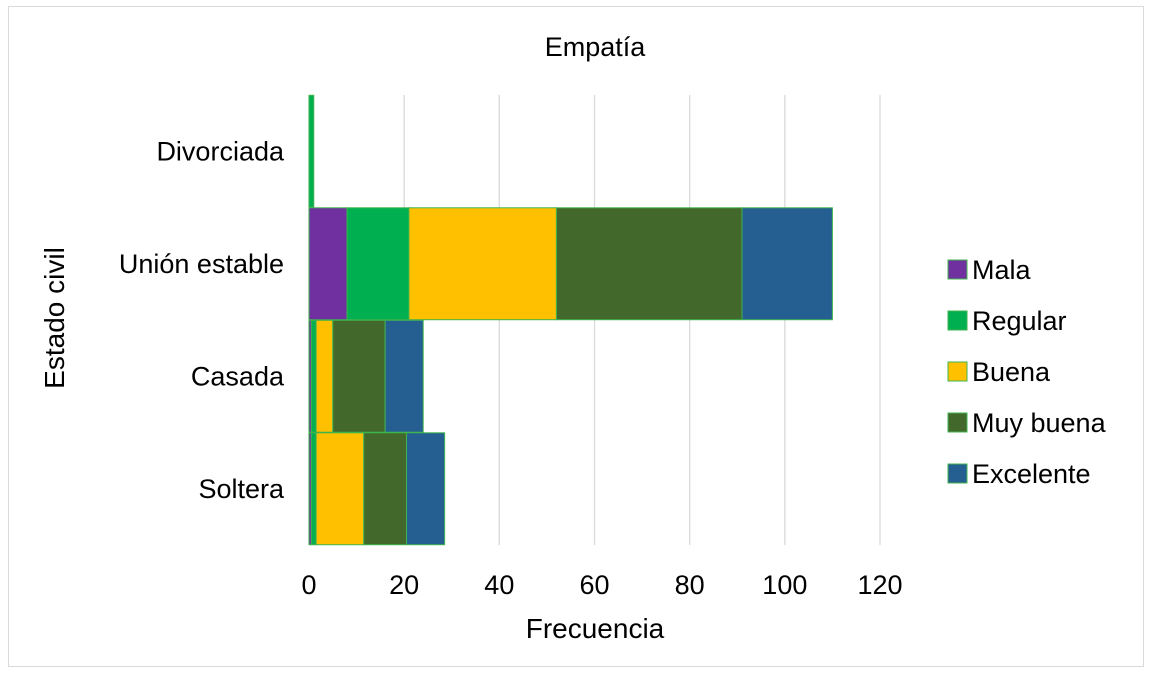 This screenshot has width=1152, height=673. I want to click on legend: Mala Regular Buena Muy buena Excelente, so click(1027, 372).